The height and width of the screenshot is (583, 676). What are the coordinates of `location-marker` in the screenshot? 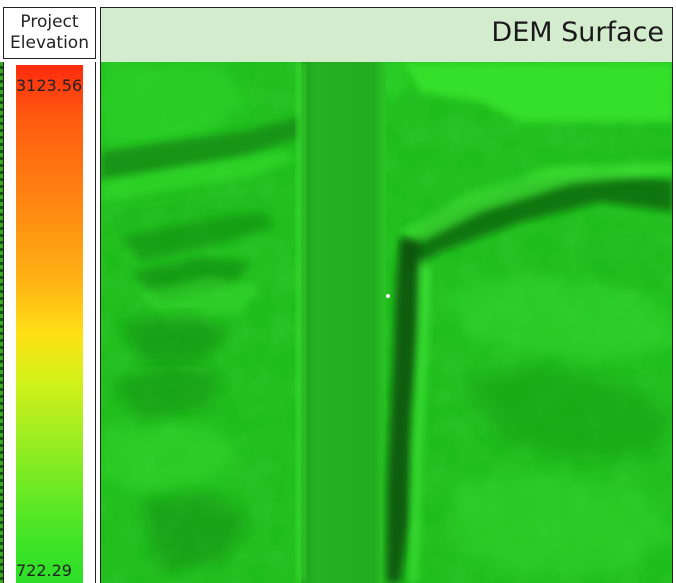 It's located at (388, 296).